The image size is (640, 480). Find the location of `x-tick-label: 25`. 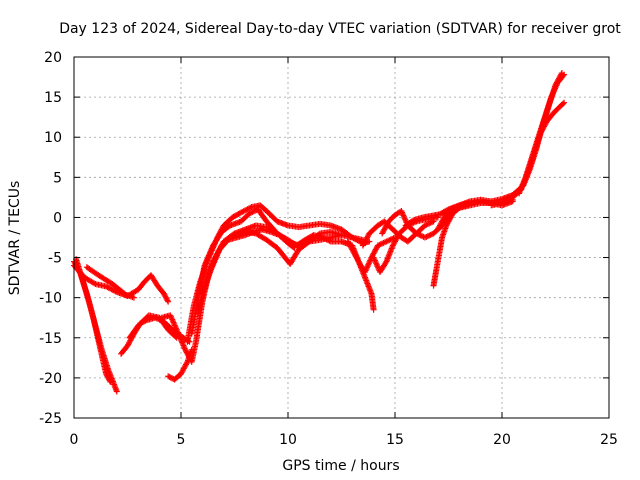

x-tick-label: 25 is located at coordinates (609, 440).